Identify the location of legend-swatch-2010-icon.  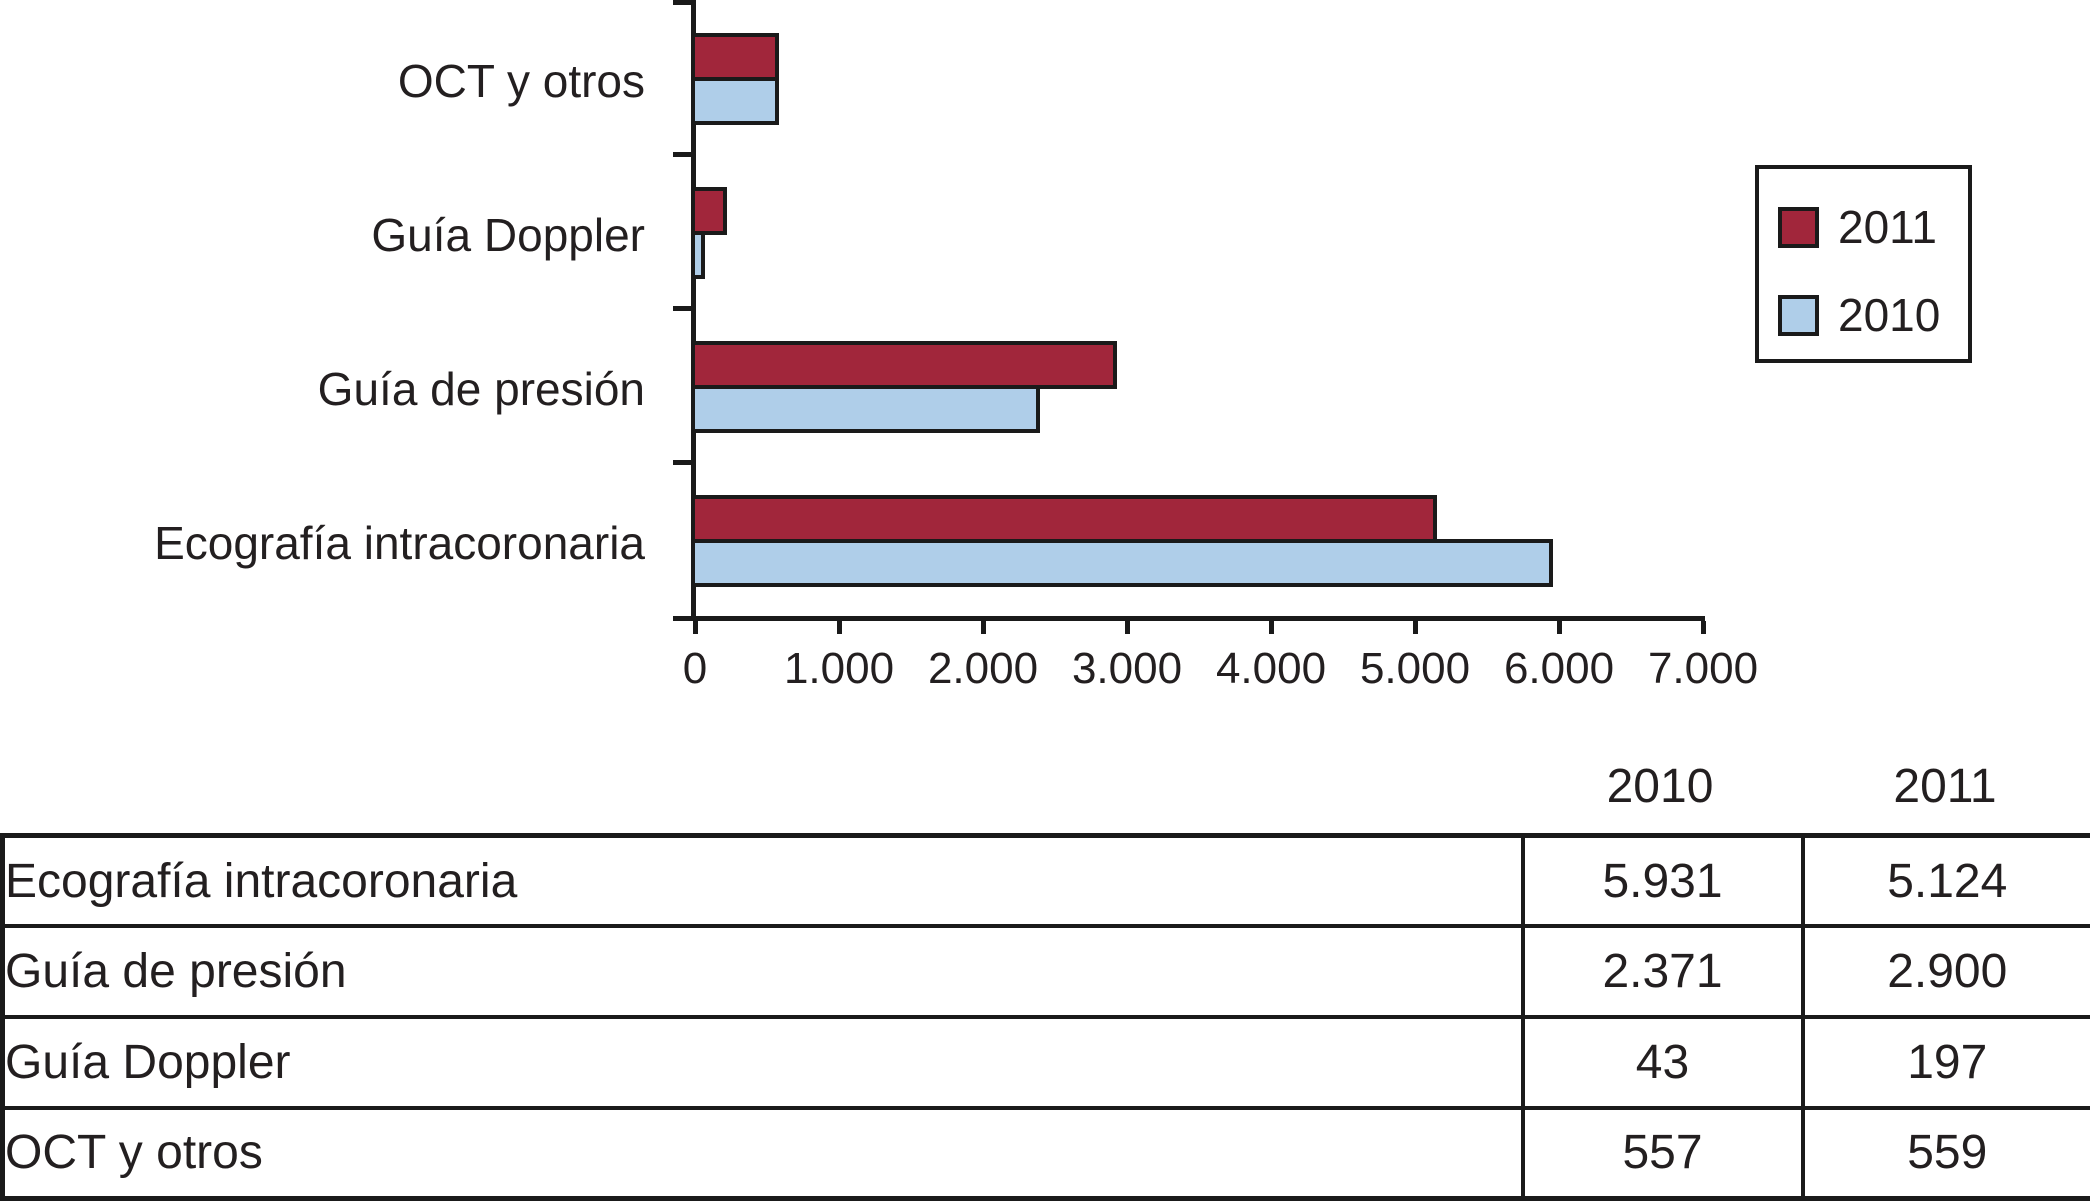
(1798, 315).